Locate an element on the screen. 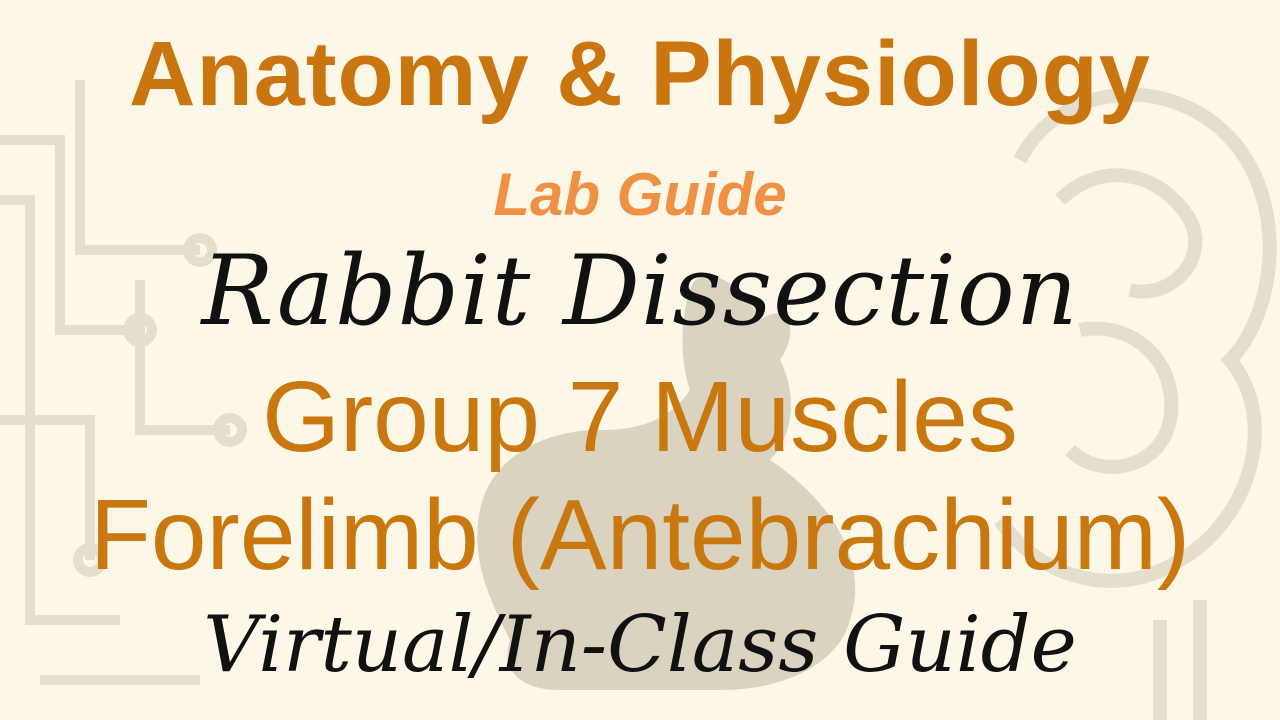 Image resolution: width=1280 pixels, height=720 pixels. guide-type-line: Virtual/In-Class Guide is located at coordinates (640, 645).